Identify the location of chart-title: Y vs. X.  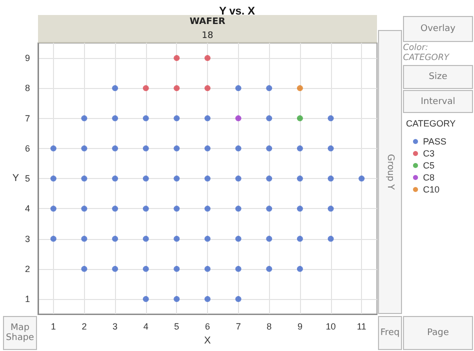
(237, 12).